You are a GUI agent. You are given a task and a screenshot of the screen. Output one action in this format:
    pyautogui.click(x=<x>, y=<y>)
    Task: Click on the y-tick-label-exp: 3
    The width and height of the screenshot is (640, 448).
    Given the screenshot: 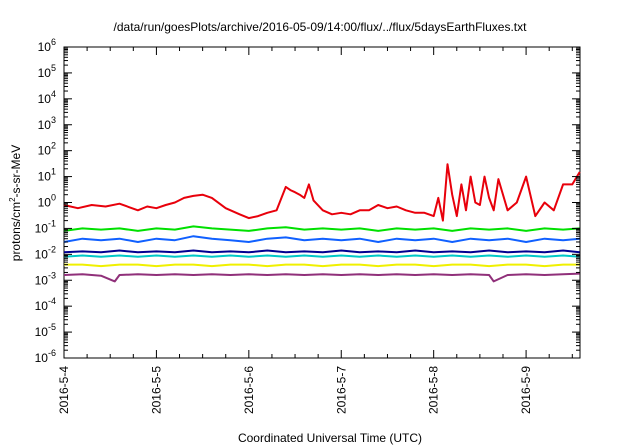 What is the action you would take?
    pyautogui.click(x=53, y=120)
    